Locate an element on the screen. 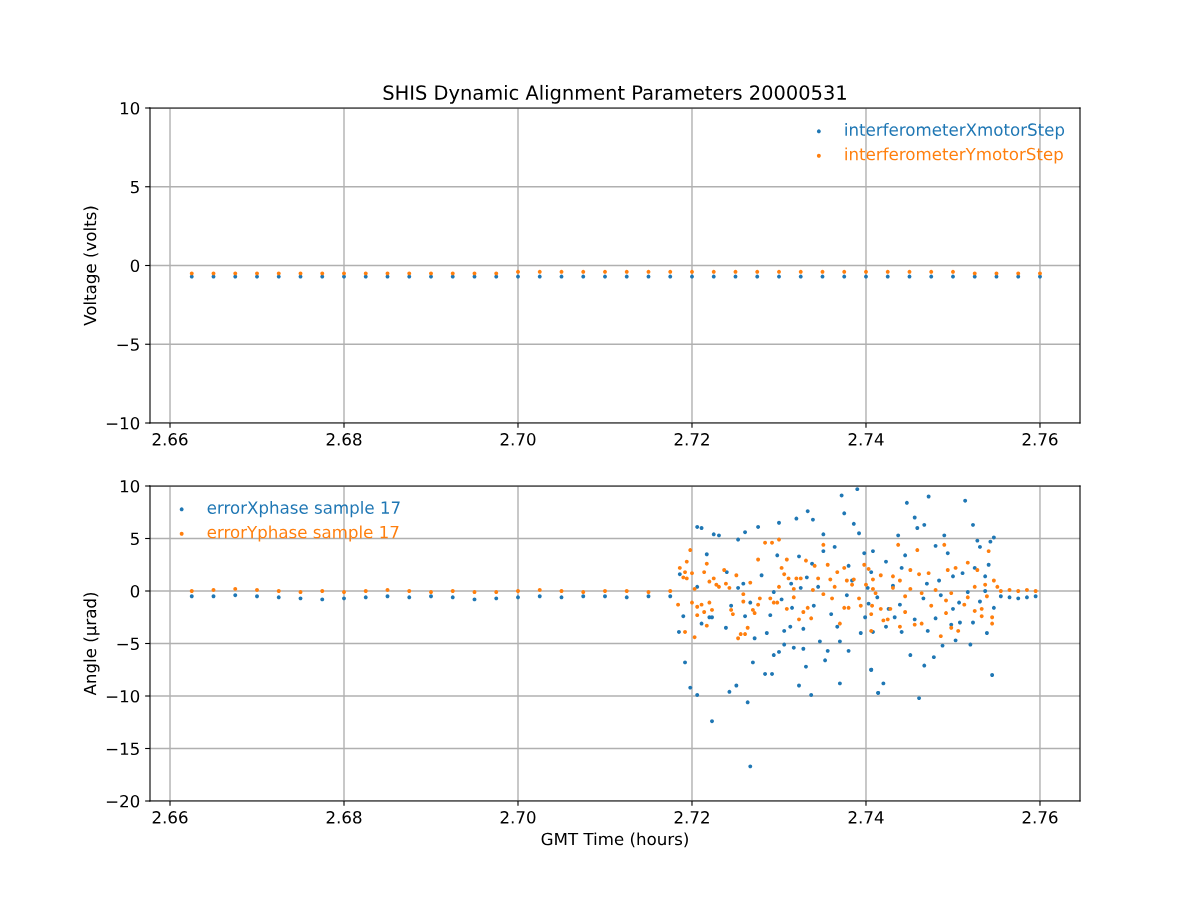 Image resolution: width=1200 pixels, height=900 pixels. y-axis-title: Angle (µrad) is located at coordinates (91, 644).